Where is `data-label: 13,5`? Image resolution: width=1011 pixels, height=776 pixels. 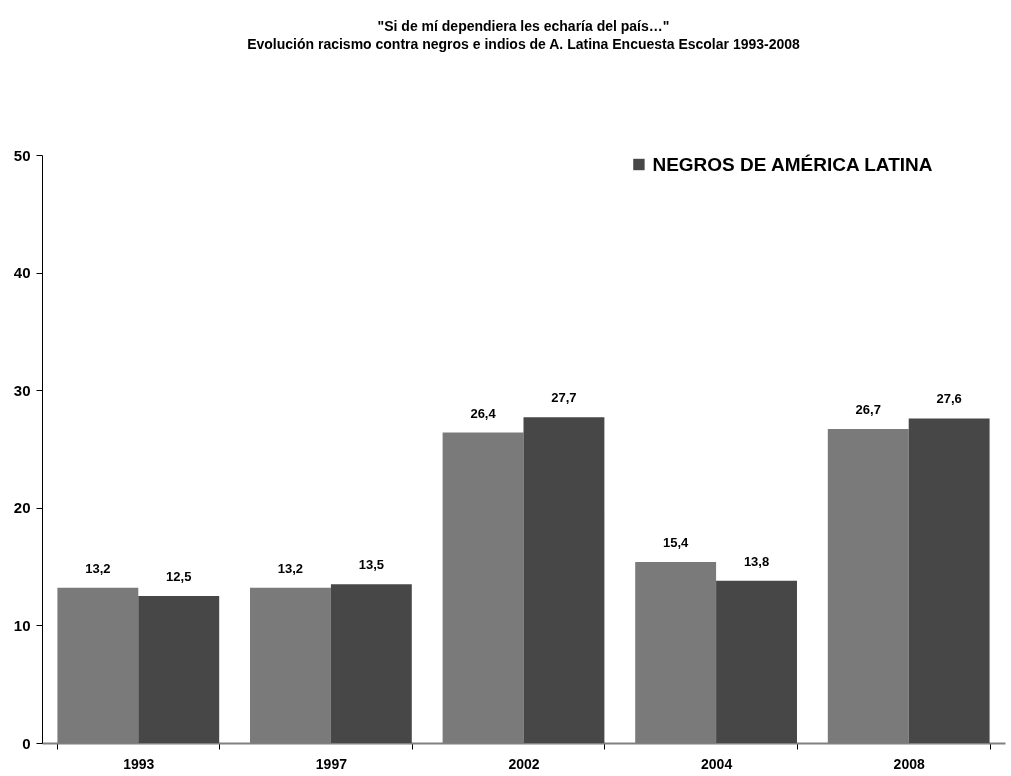 data-label: 13,5 is located at coordinates (371, 565).